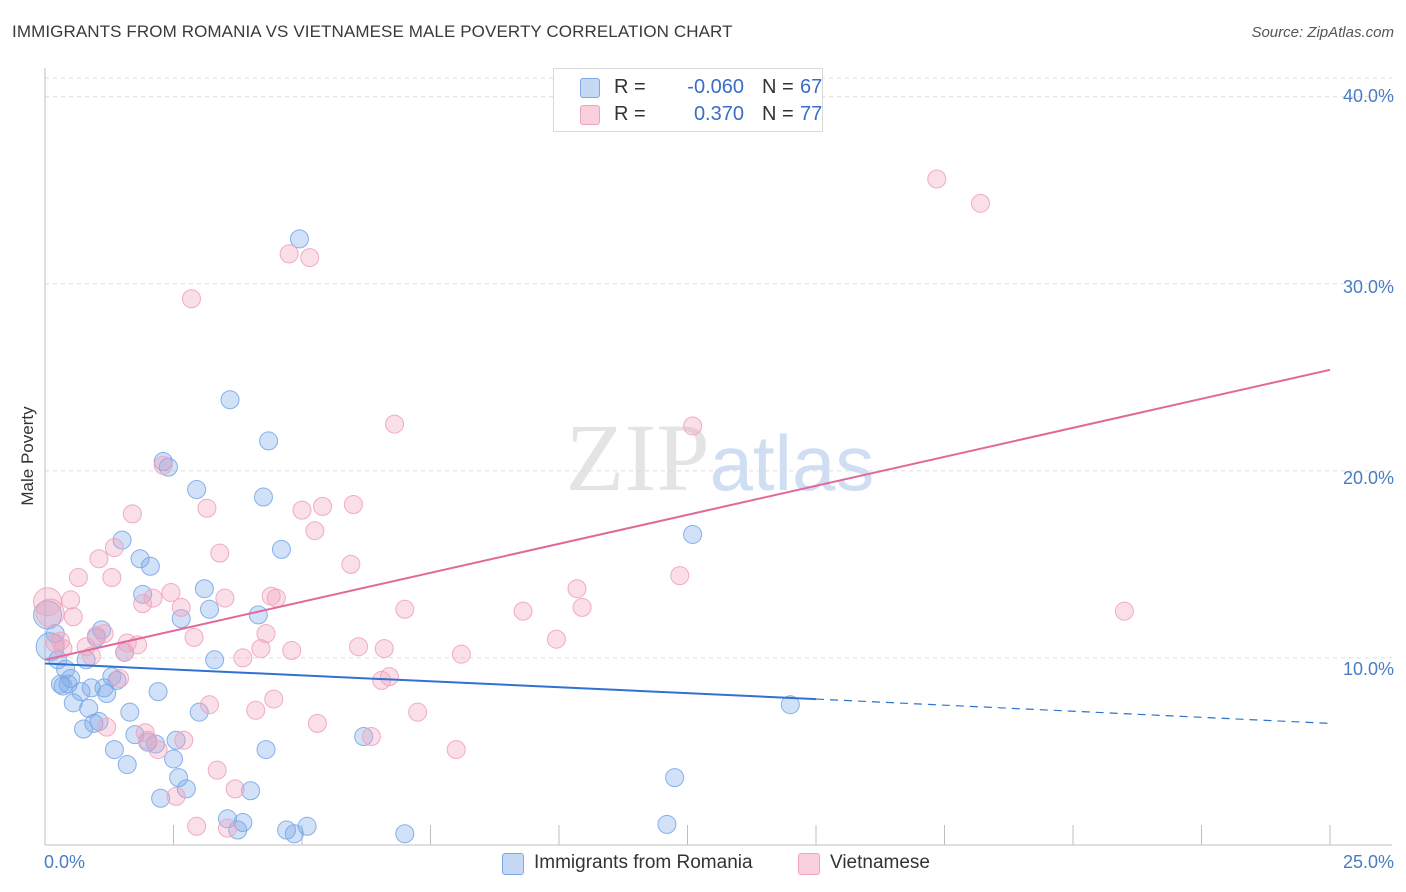 The height and width of the screenshot is (892, 1406). Describe the element at coordinates (880, 862) in the screenshot. I see `legend-label-vietnamese: Vietnamese` at that location.